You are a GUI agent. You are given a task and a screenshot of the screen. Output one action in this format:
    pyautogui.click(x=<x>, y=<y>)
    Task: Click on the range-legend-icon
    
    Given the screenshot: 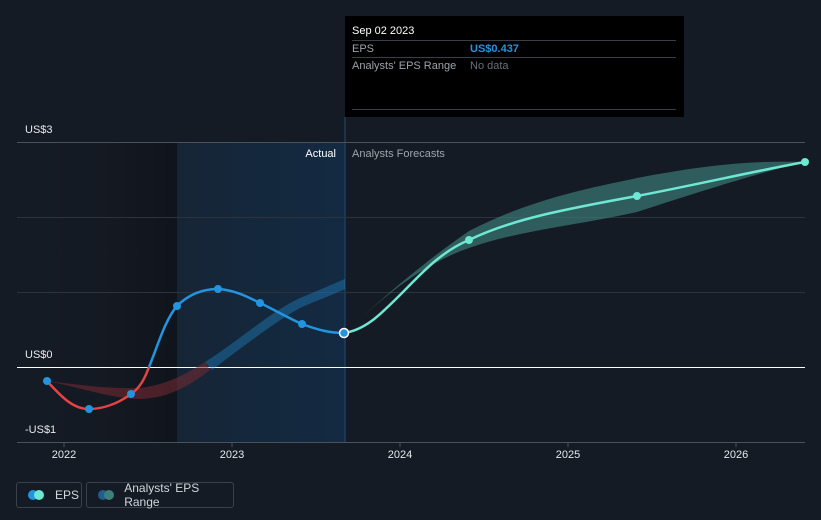 What is the action you would take?
    pyautogui.click(x=106, y=495)
    